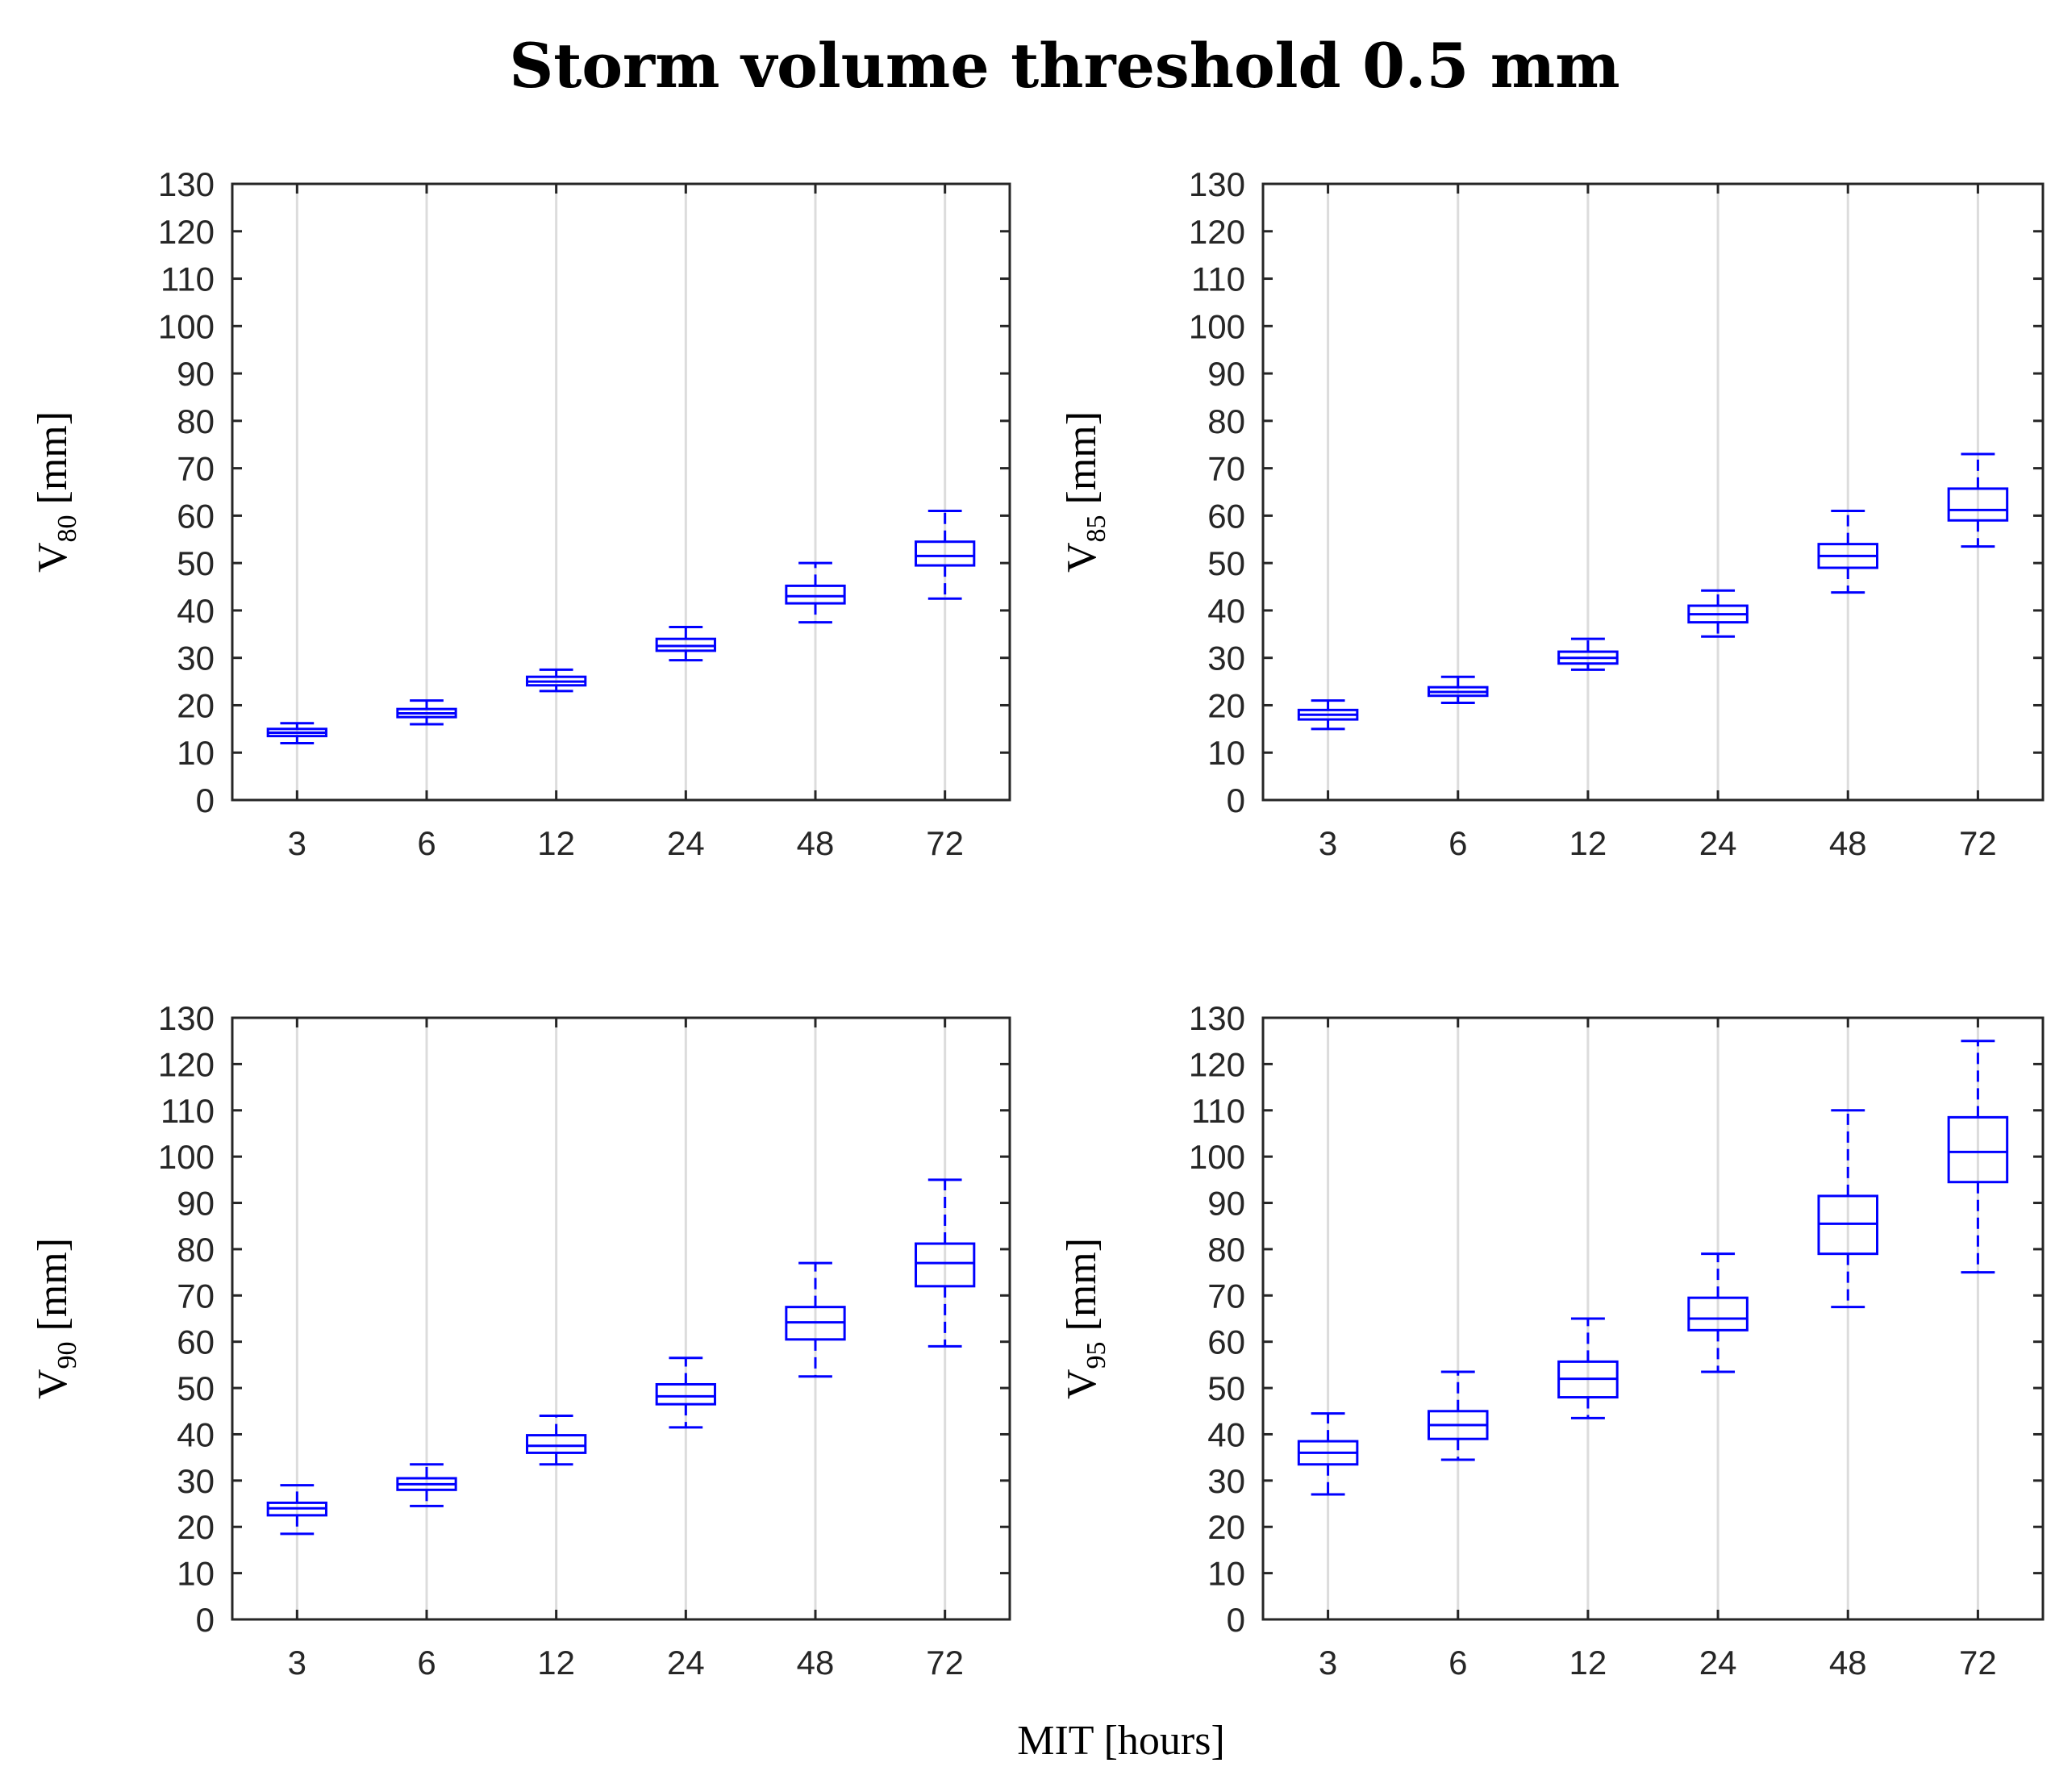 The height and width of the screenshot is (1792, 2055). What do you see at coordinates (556, 1440) in the screenshot?
I see `box-v90-12h` at bounding box center [556, 1440].